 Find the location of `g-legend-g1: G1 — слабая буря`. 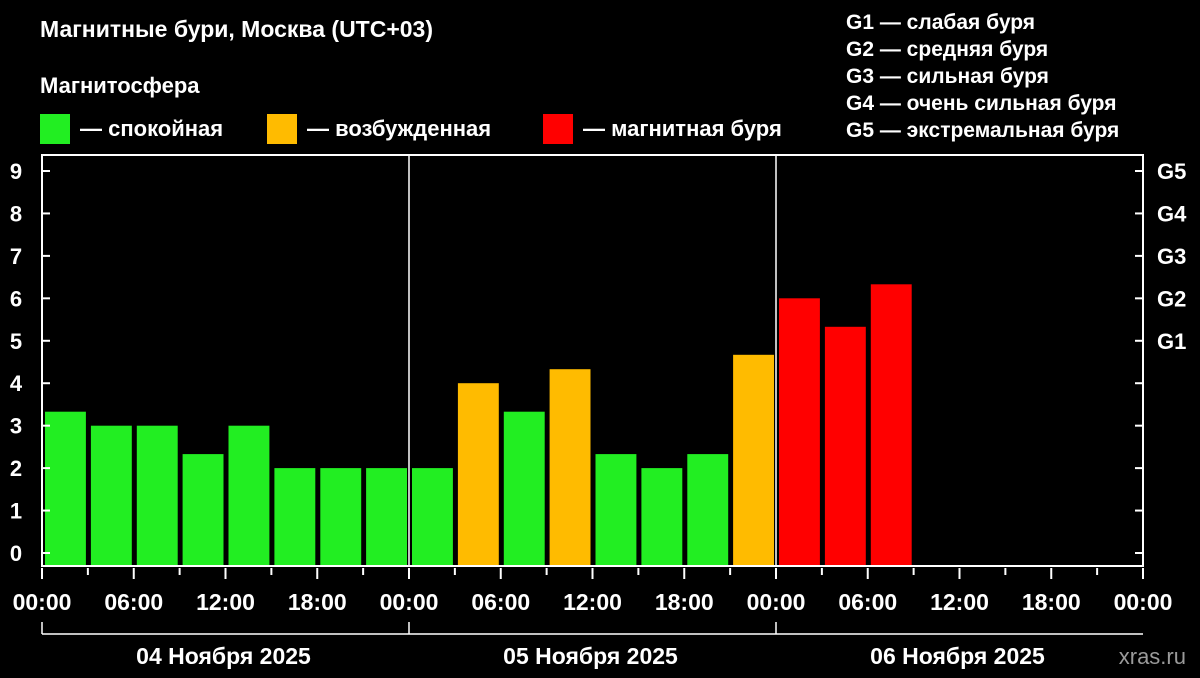

g-legend-g1: G1 — слабая буря is located at coordinates (941, 22).